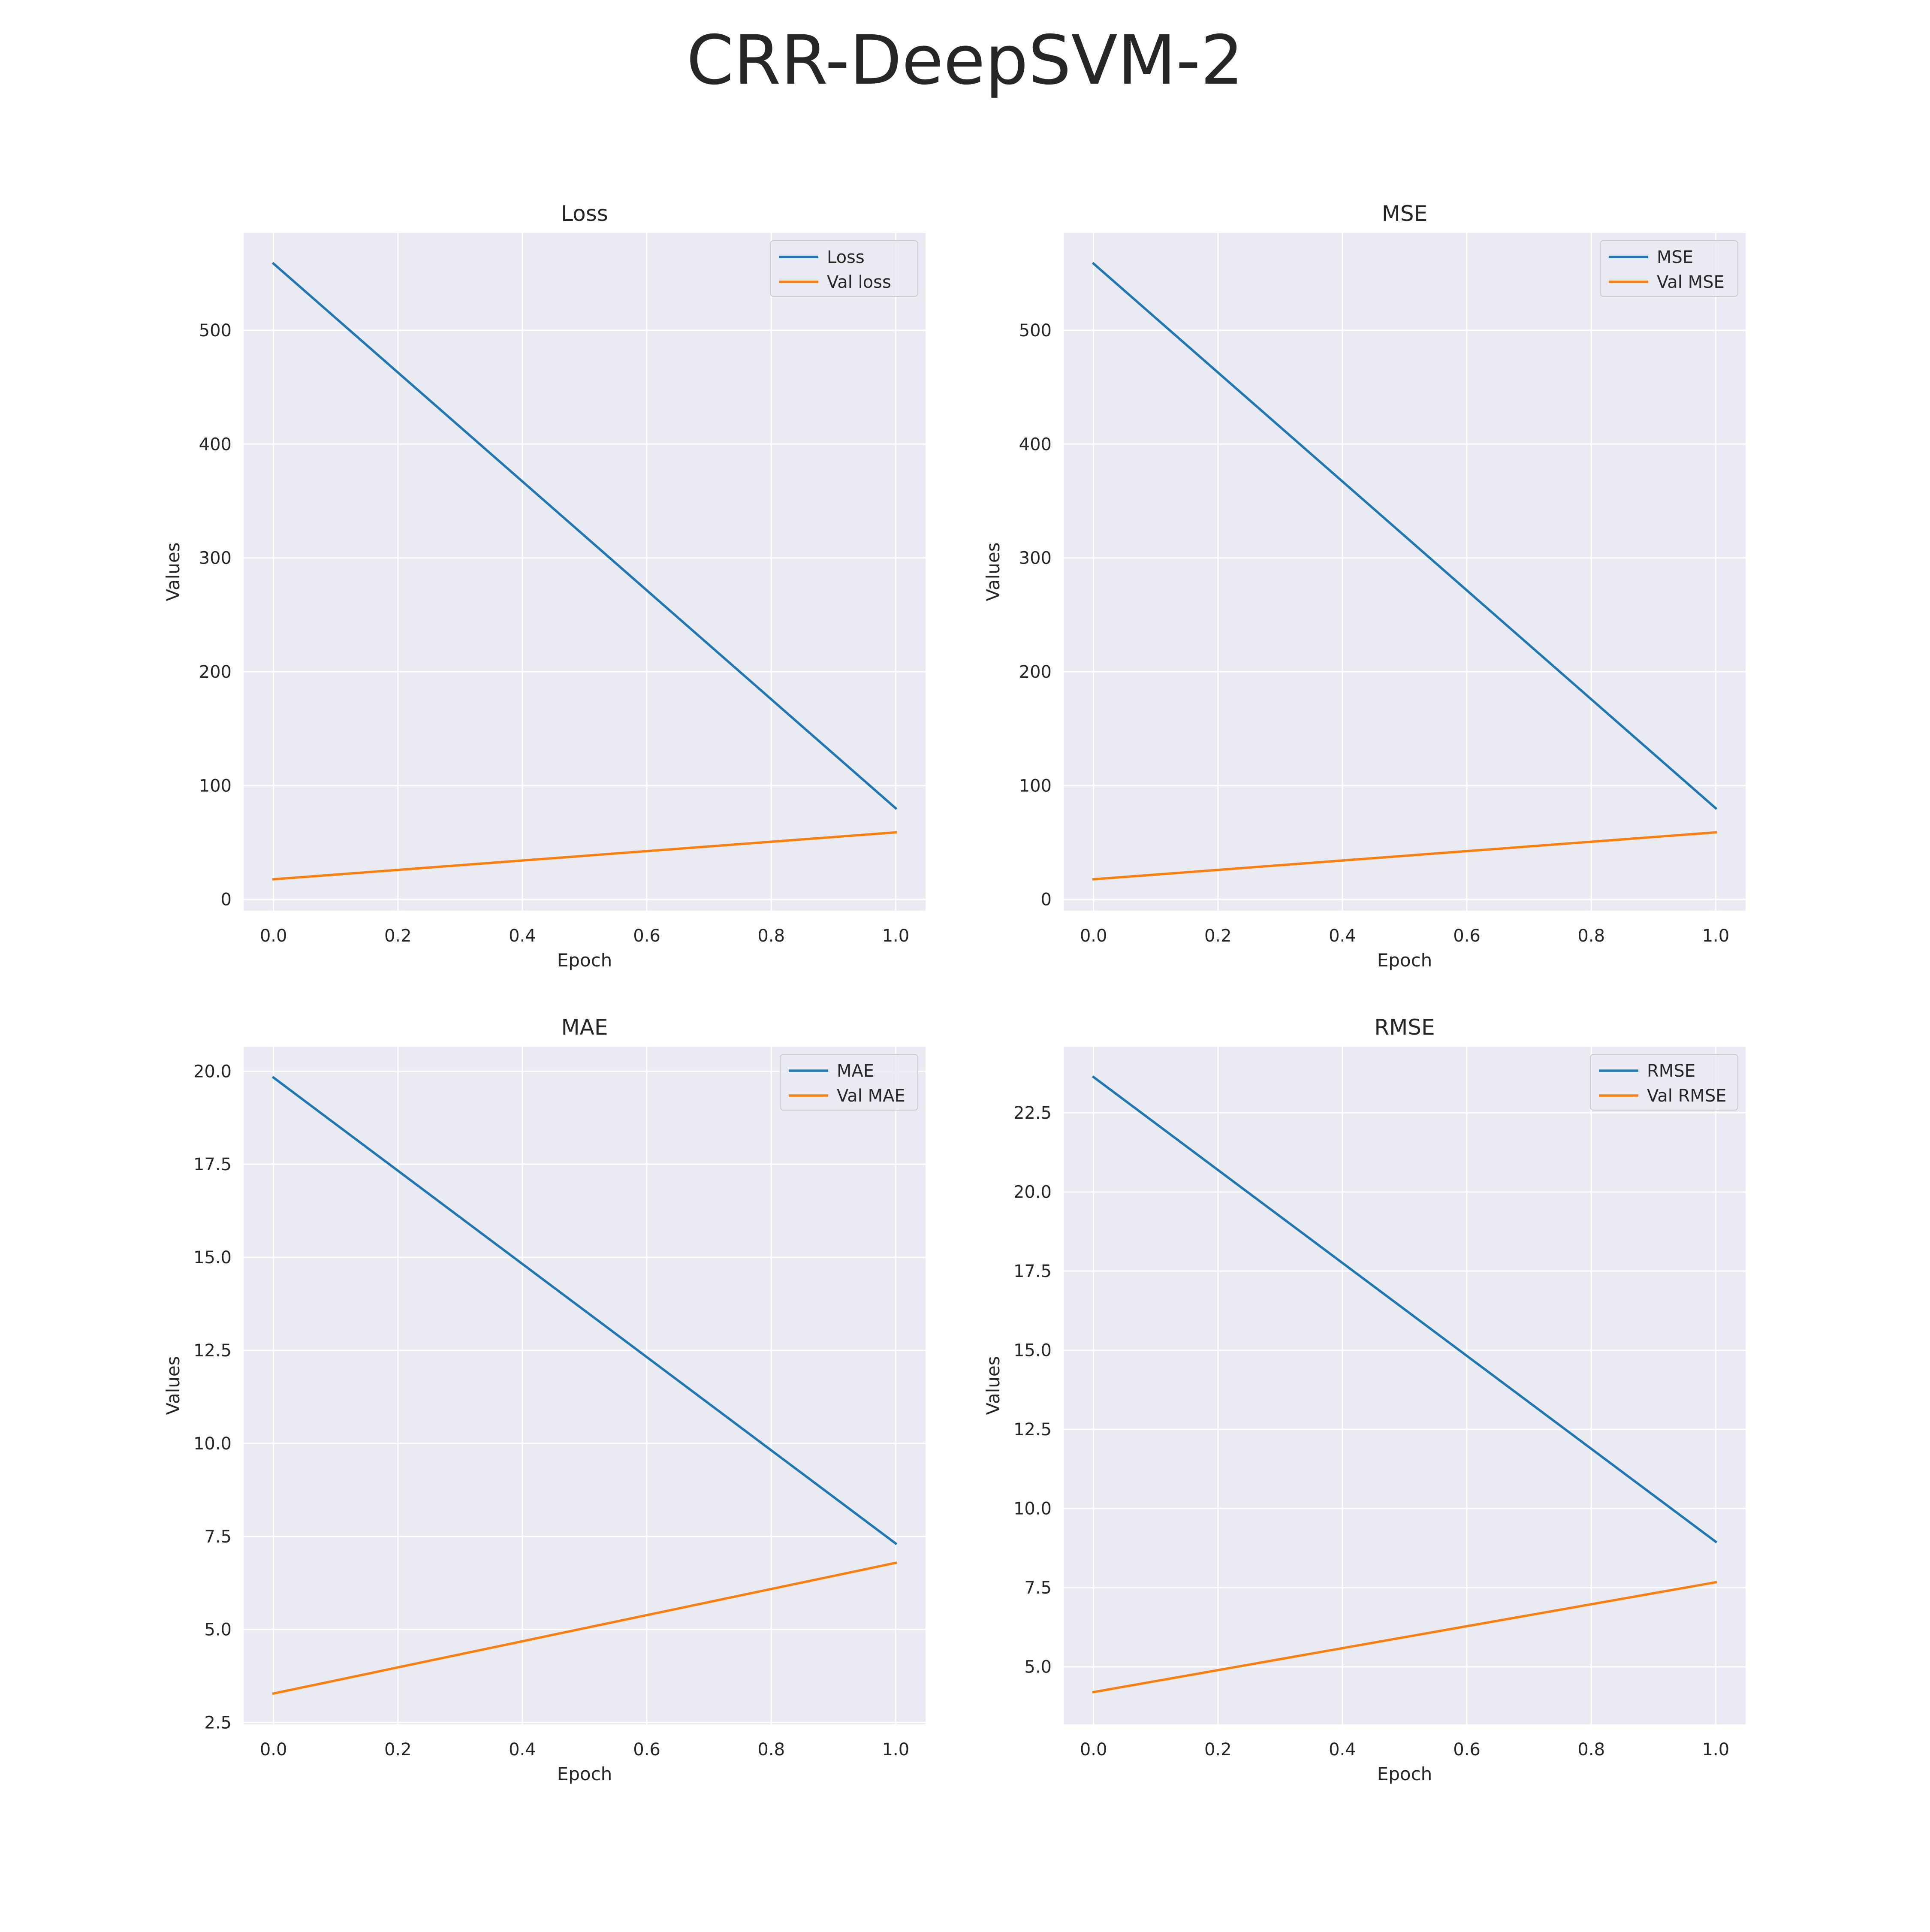 The image size is (1930, 1932). What do you see at coordinates (584, 1311) in the screenshot?
I see `series-line-mae` at bounding box center [584, 1311].